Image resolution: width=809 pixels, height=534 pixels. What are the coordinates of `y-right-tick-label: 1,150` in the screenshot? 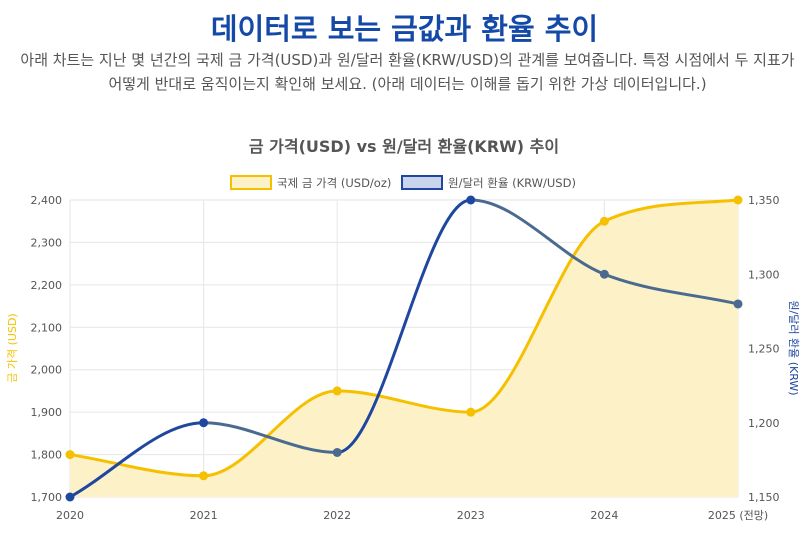 It's located at (764, 497).